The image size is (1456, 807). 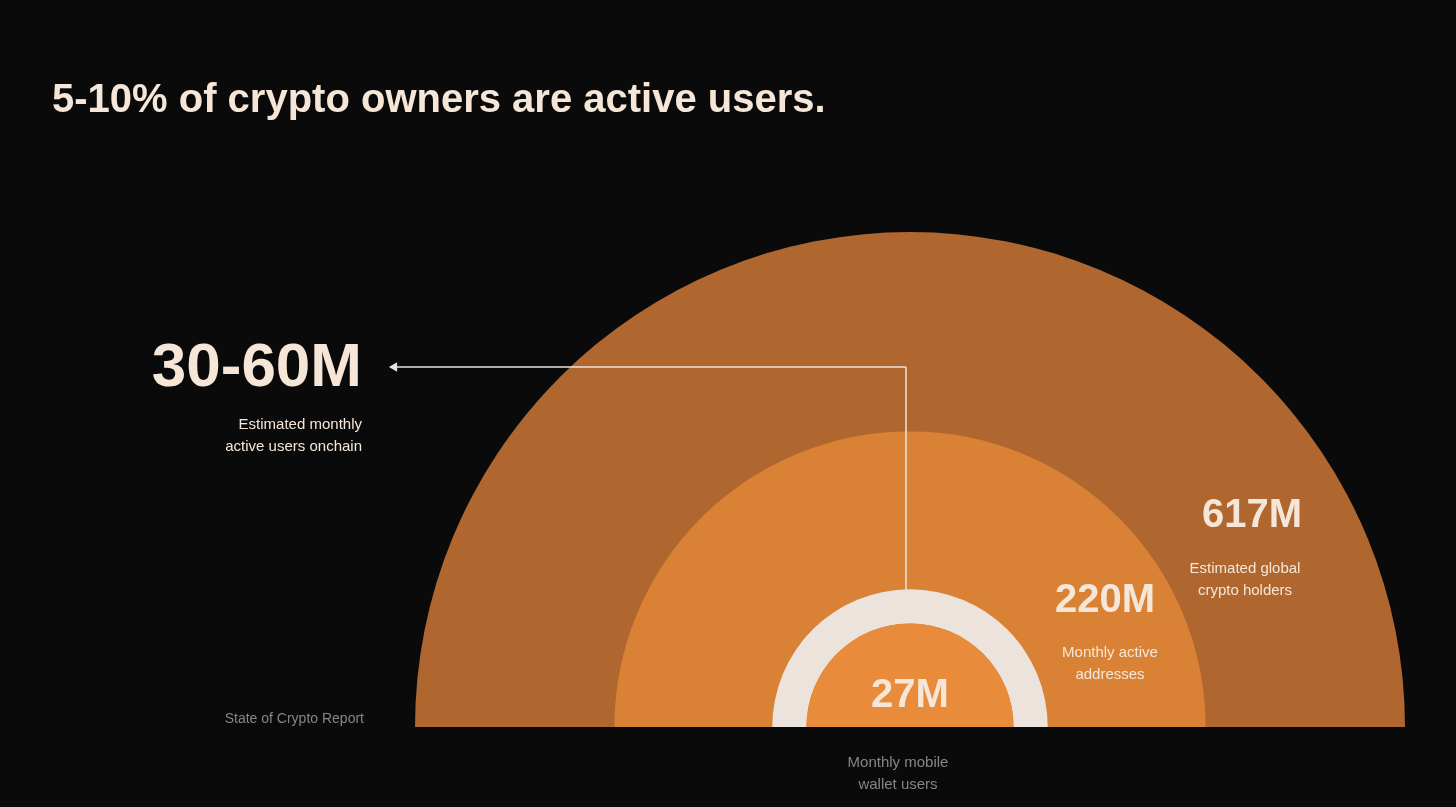 What do you see at coordinates (294, 434) in the screenshot?
I see `category-label: Estimated monthly active users onchain` at bounding box center [294, 434].